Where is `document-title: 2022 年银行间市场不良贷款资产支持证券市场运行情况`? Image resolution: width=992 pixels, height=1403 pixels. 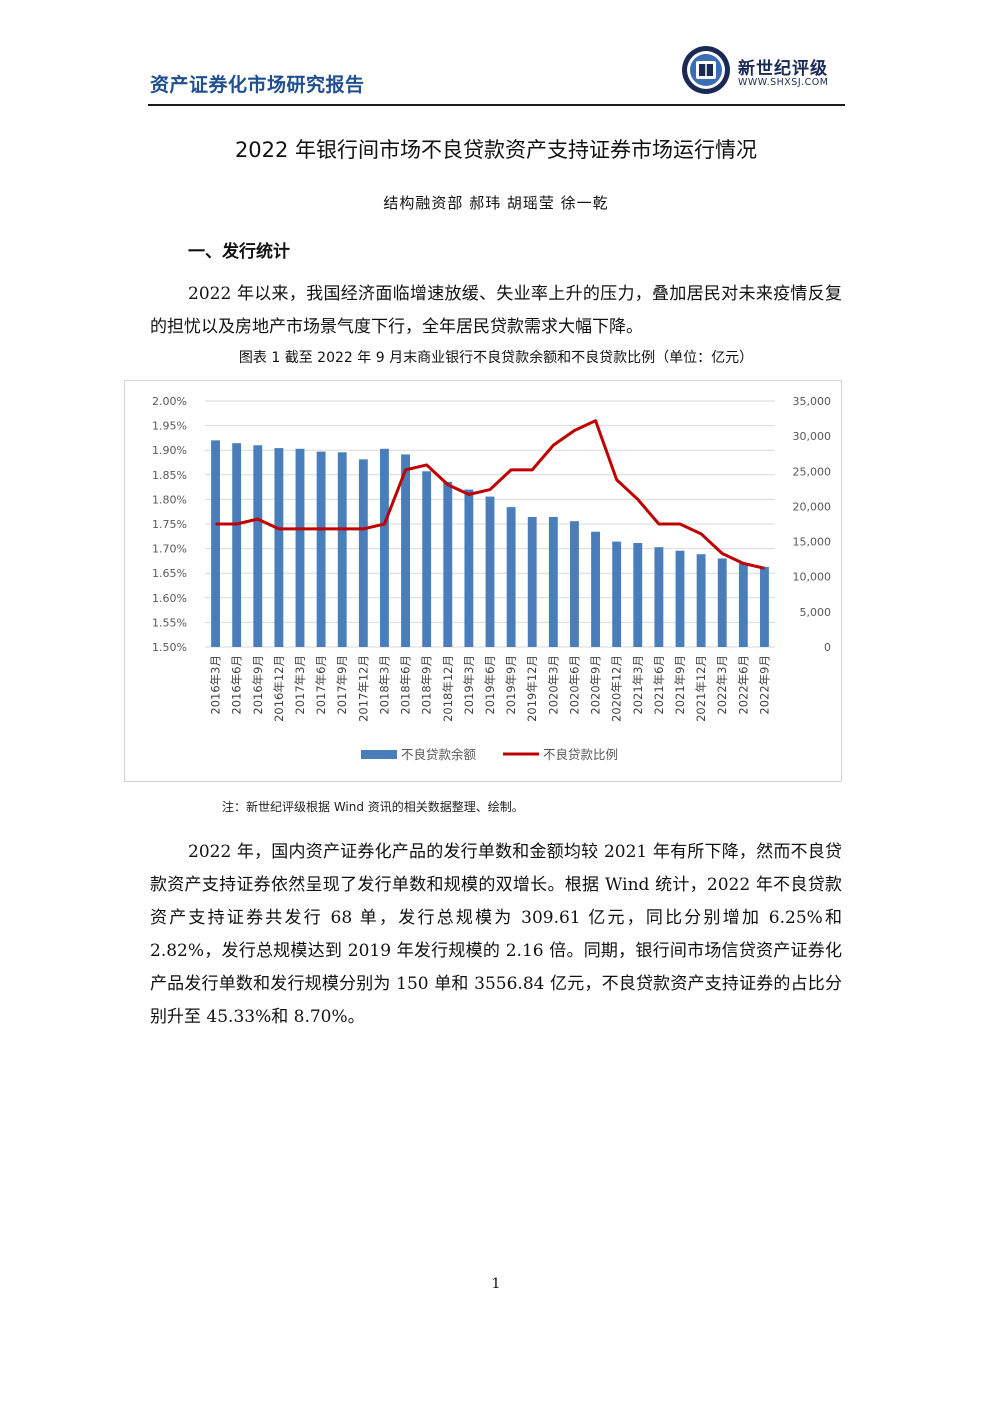 document-title: 2022 年银行间市场不良贷款资产支持证券市场运行情况 is located at coordinates (496, 150).